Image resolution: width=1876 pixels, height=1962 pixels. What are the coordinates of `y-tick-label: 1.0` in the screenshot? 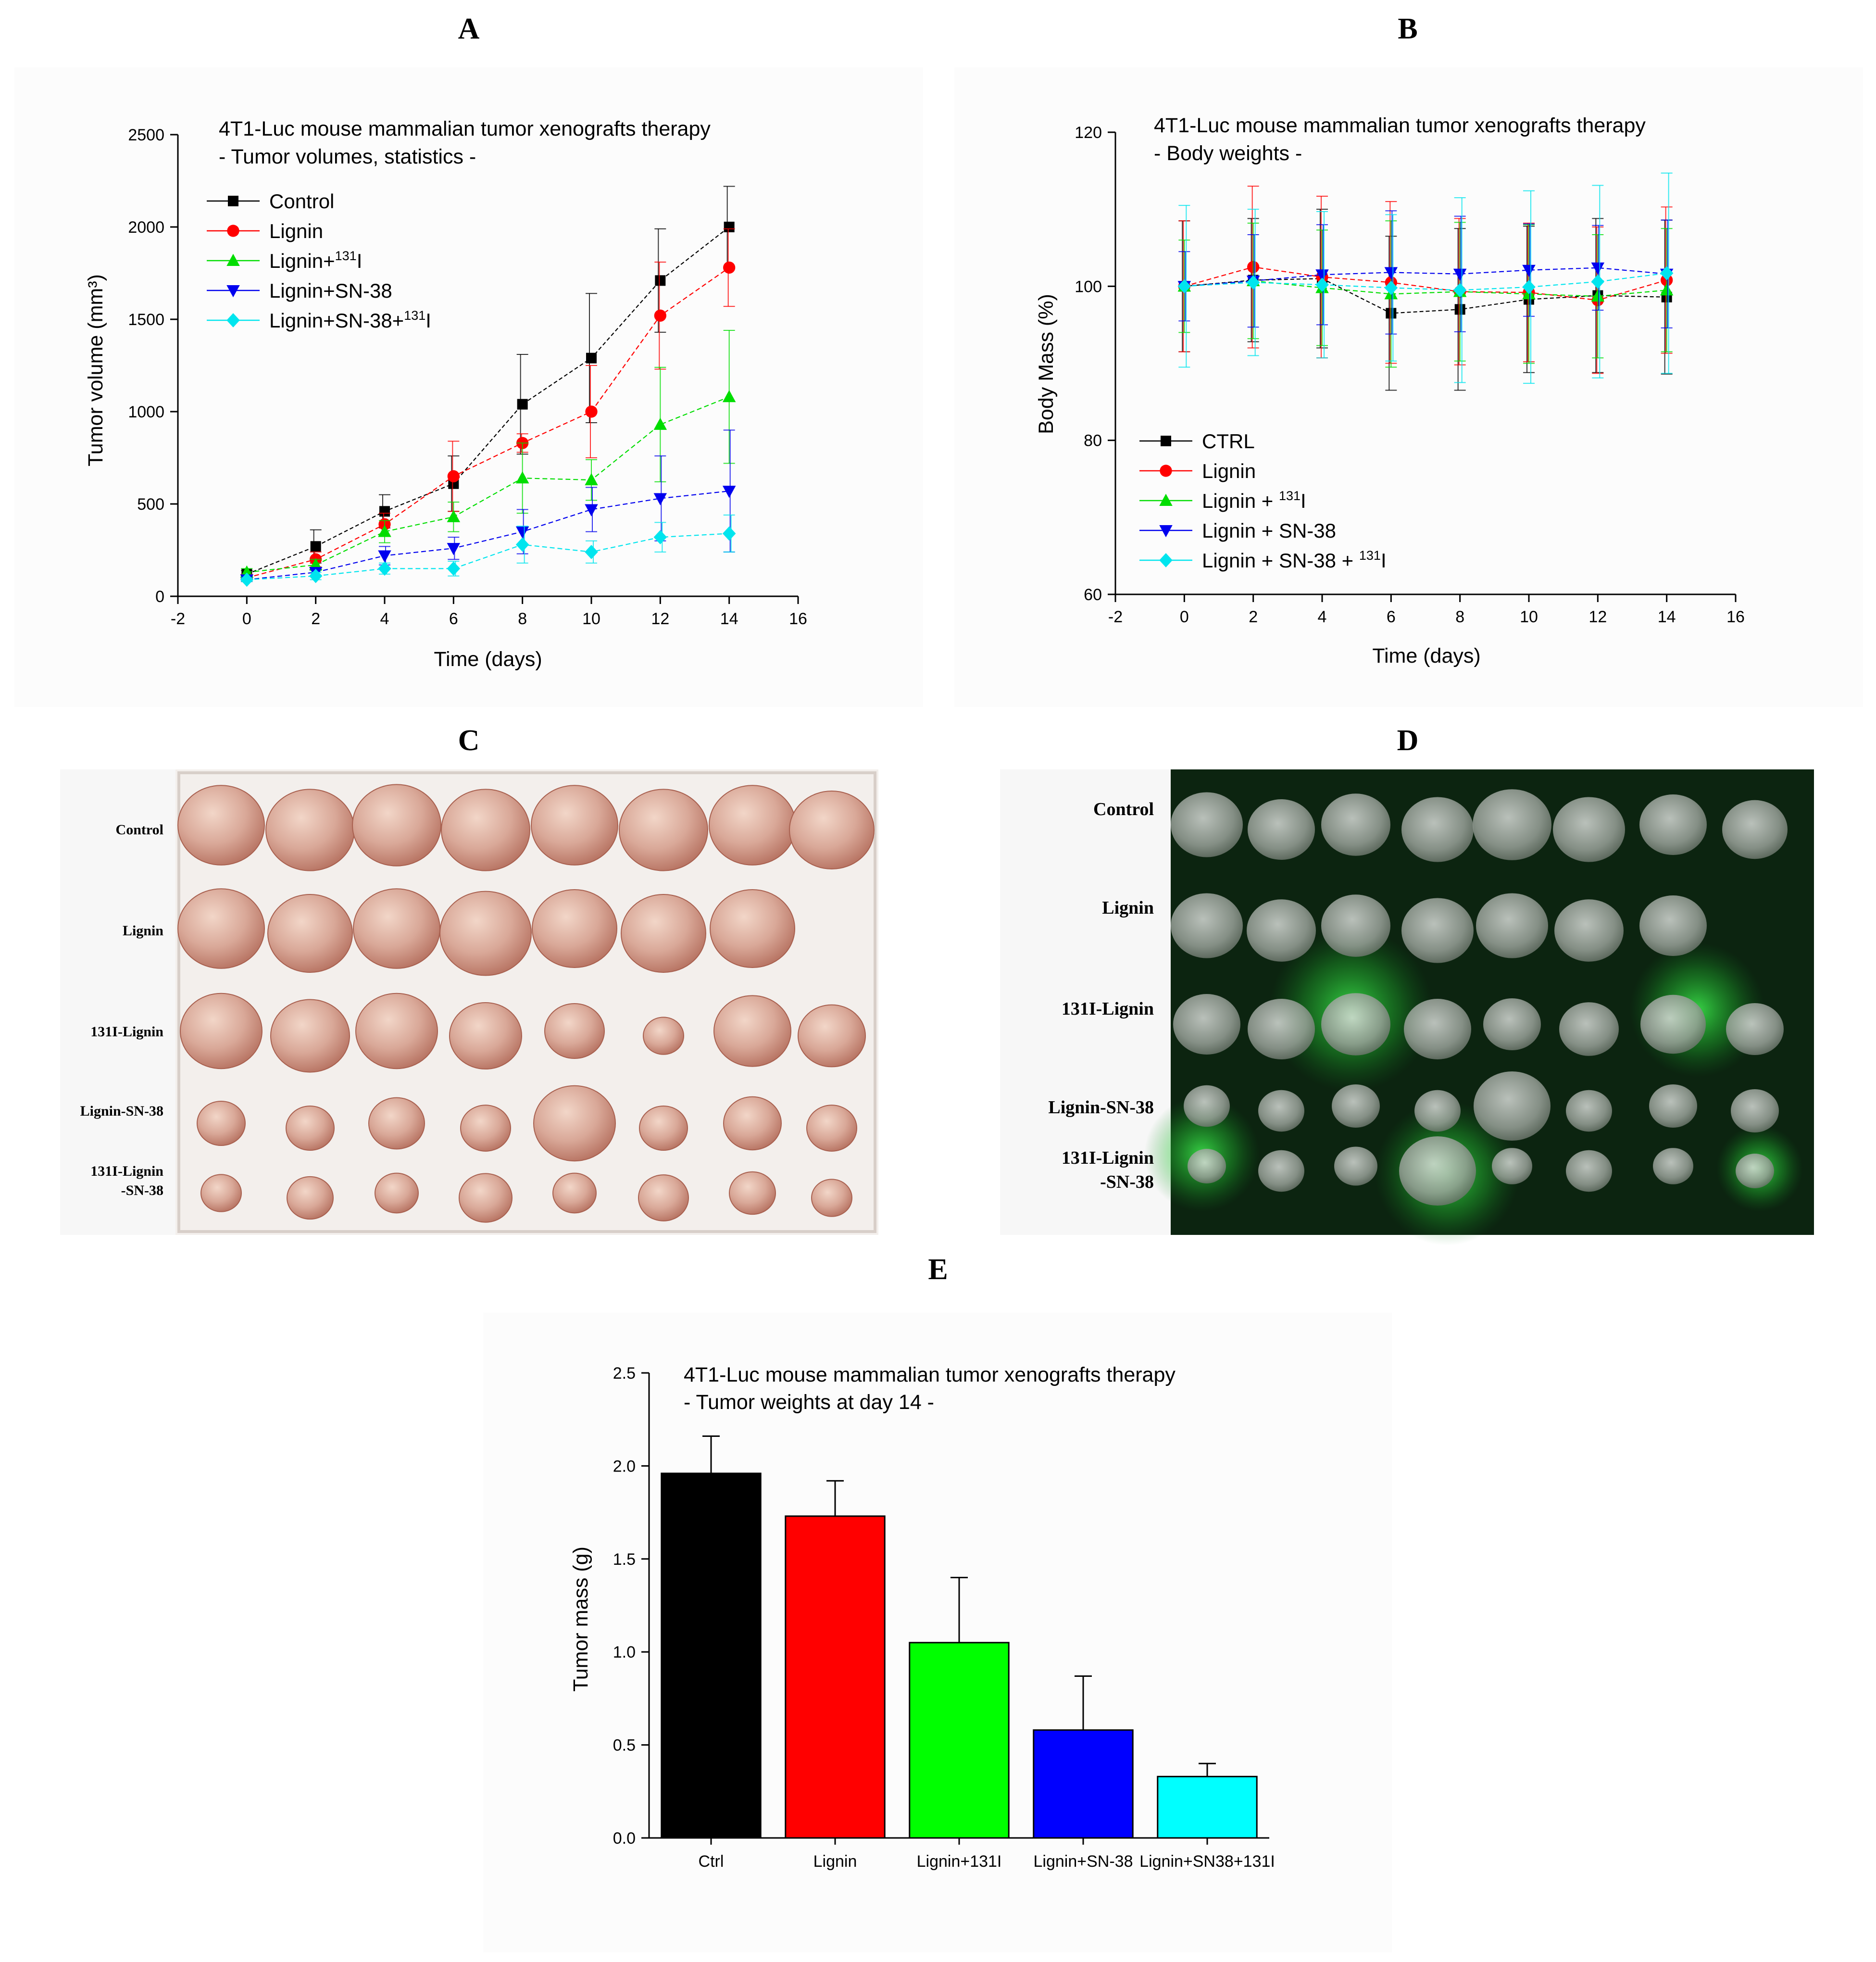 It's located at (624, 1652).